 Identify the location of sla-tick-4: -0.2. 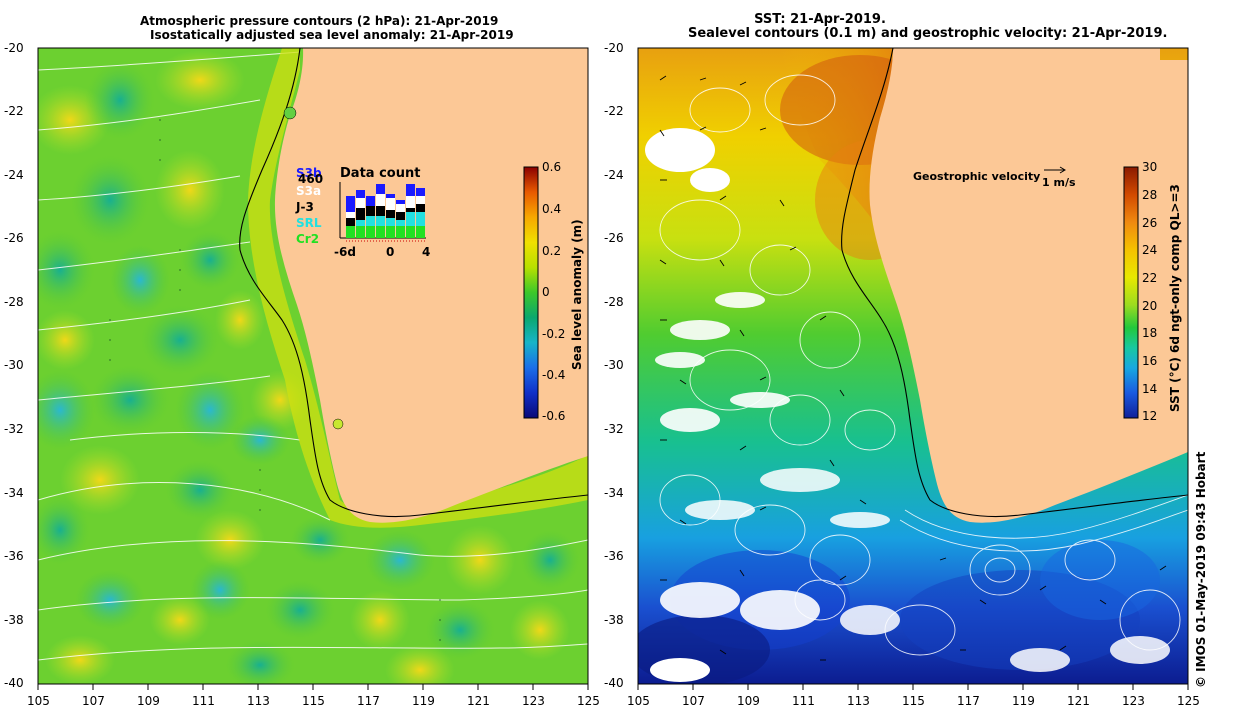
(554, 334).